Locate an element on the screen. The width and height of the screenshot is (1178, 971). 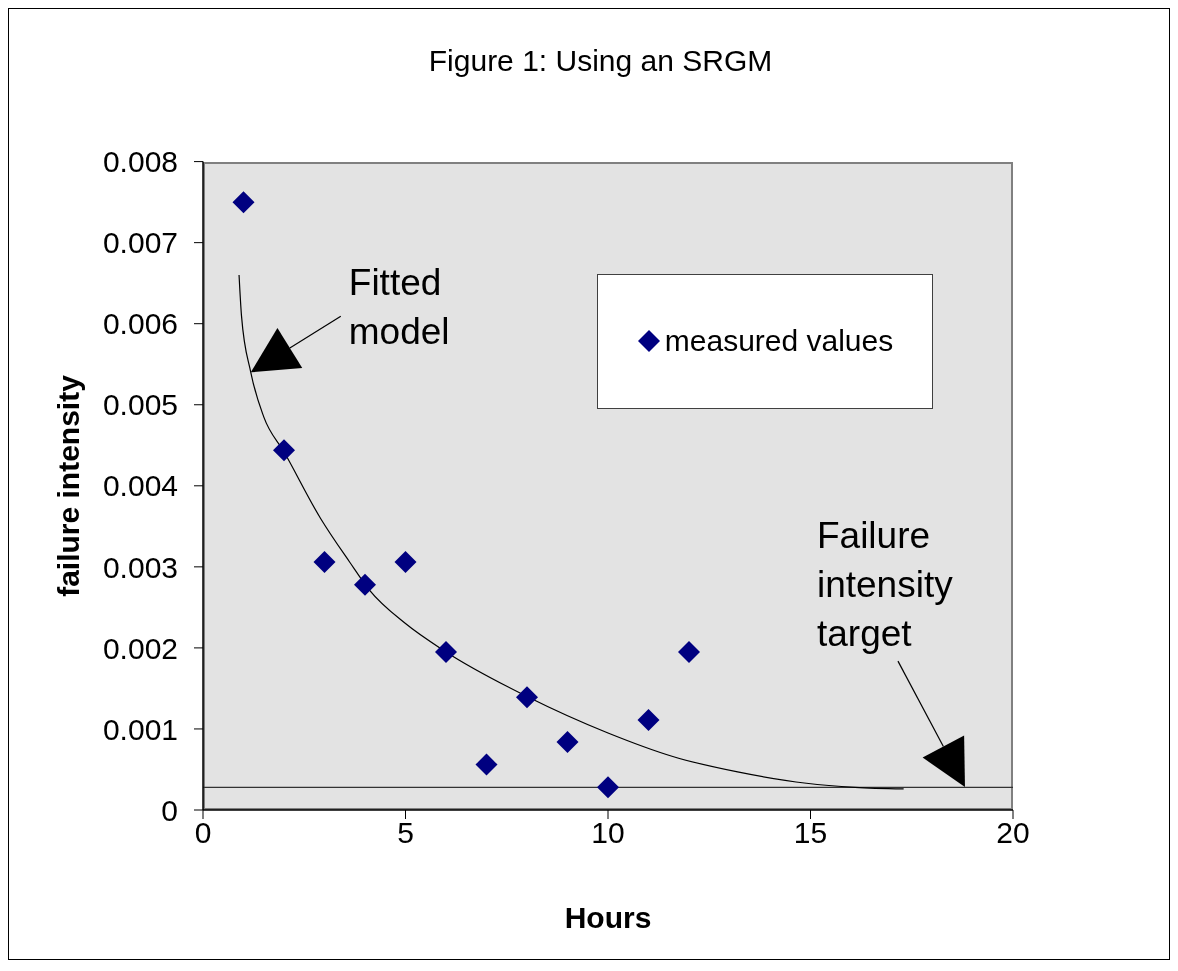
x-tick-label: 5 is located at coordinates (405, 833).